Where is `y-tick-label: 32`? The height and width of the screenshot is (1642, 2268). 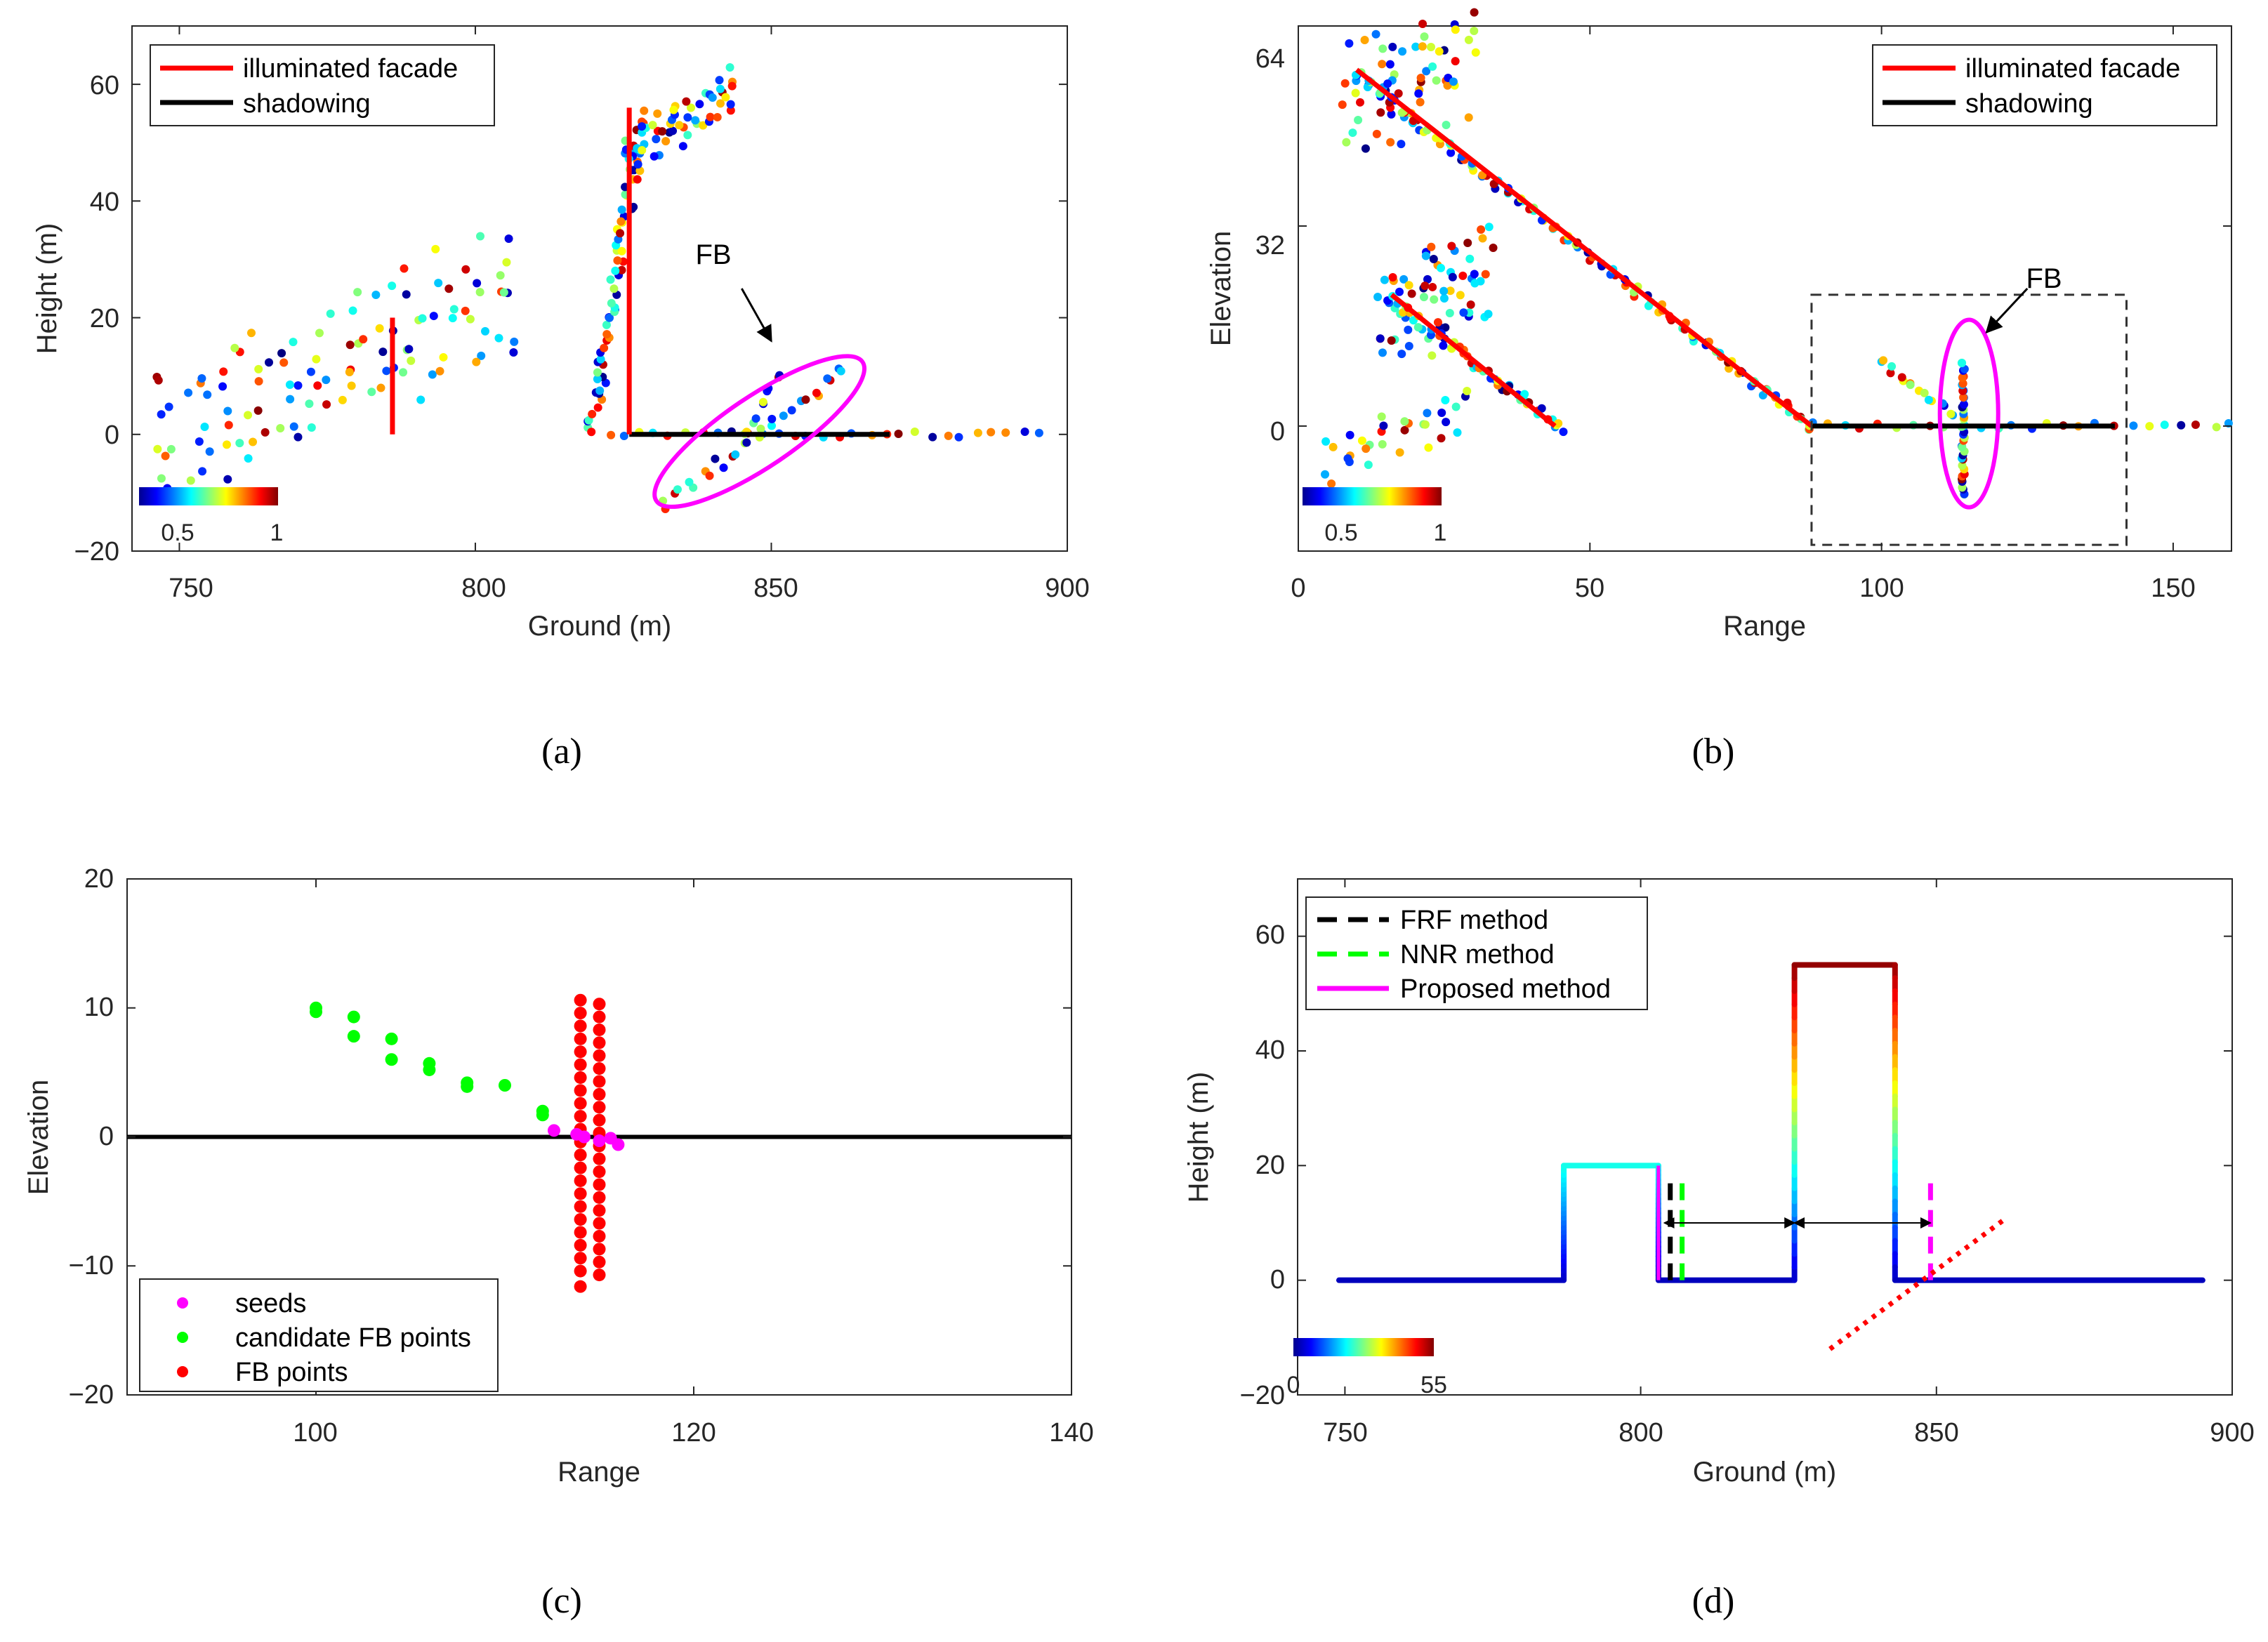 y-tick-label: 32 is located at coordinates (1270, 245).